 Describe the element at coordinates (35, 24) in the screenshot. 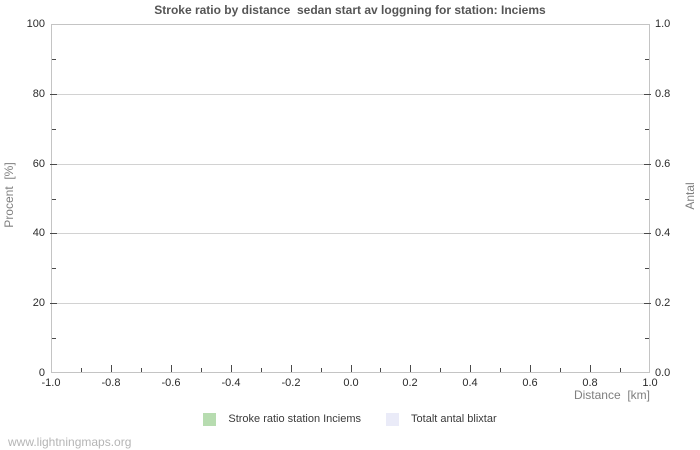

I see `y-tick-label-left: 100` at that location.